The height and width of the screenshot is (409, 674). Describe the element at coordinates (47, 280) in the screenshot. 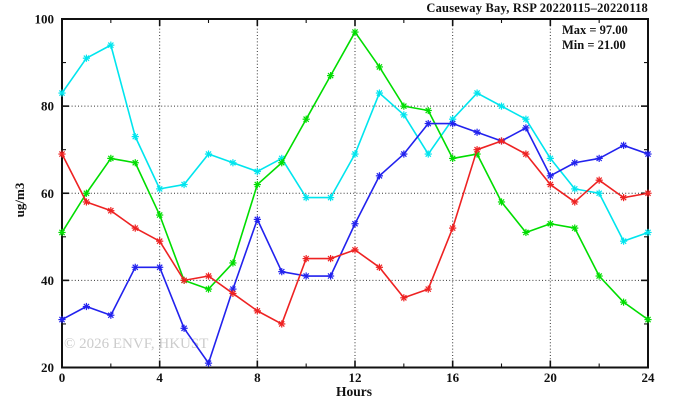

I see `y-tick-label: 40` at that location.